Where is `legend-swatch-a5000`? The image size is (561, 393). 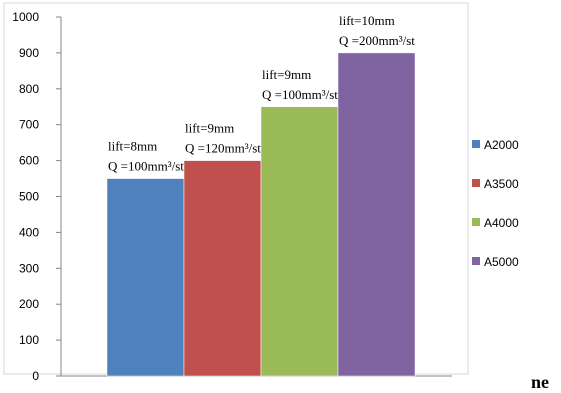 legend-swatch-a5000 is located at coordinates (476, 261).